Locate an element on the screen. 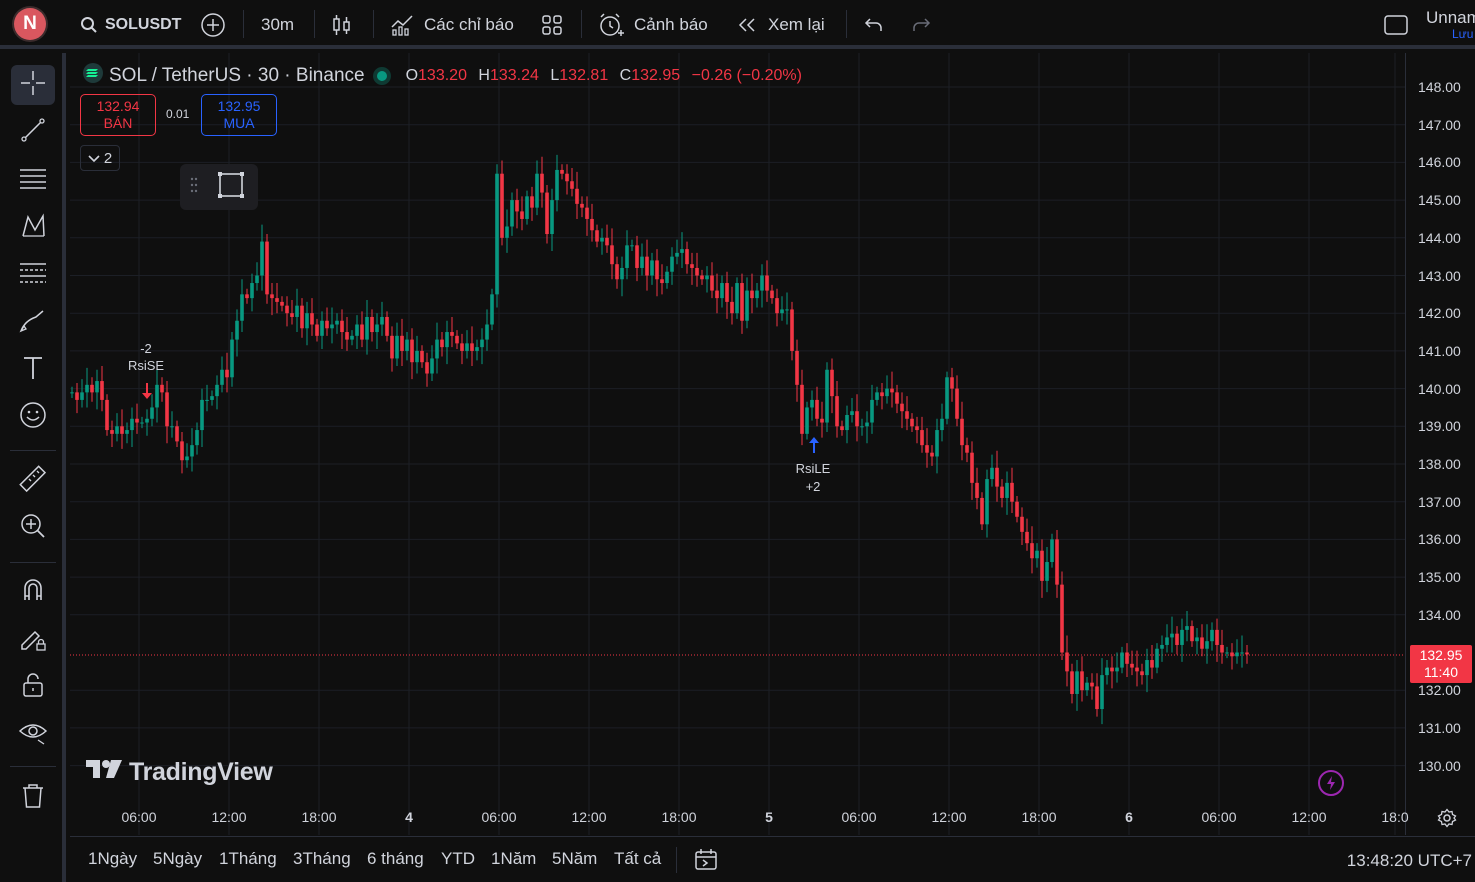 The height and width of the screenshot is (882, 1475). legend-title: SOL / TetherUS · 30 · Binance is located at coordinates (237, 75).